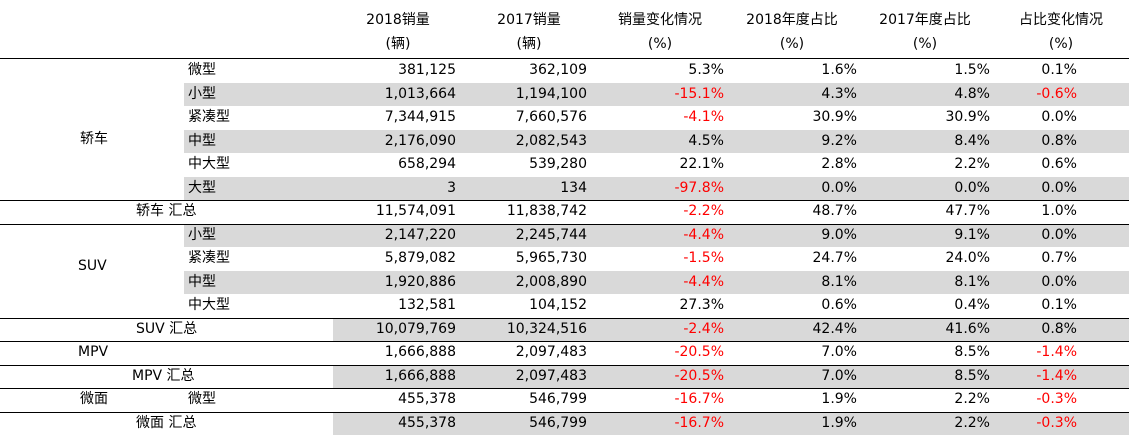 The image size is (1129, 435). What do you see at coordinates (972, 375) in the screenshot?
I see `cell-2017-share: 8.5%` at bounding box center [972, 375].